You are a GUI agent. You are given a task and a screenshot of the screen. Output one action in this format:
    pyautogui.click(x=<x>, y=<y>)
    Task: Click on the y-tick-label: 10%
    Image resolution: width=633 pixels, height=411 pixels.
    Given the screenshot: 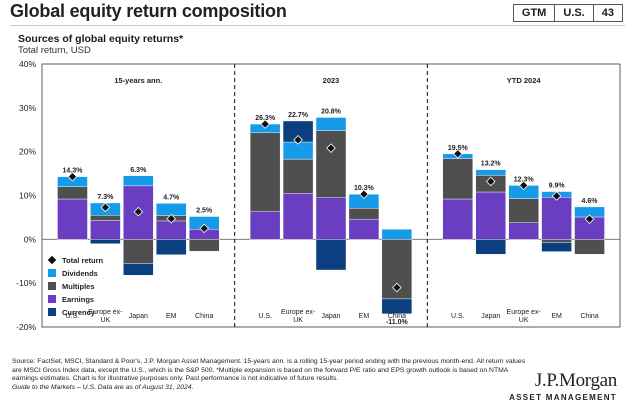 What is the action you would take?
    pyautogui.click(x=27, y=196)
    